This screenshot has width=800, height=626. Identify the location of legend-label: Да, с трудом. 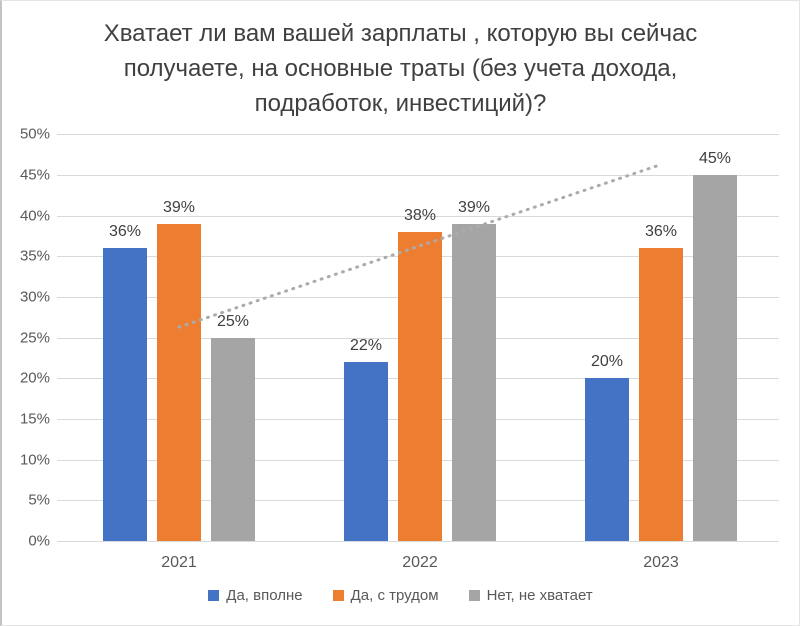
(394, 595).